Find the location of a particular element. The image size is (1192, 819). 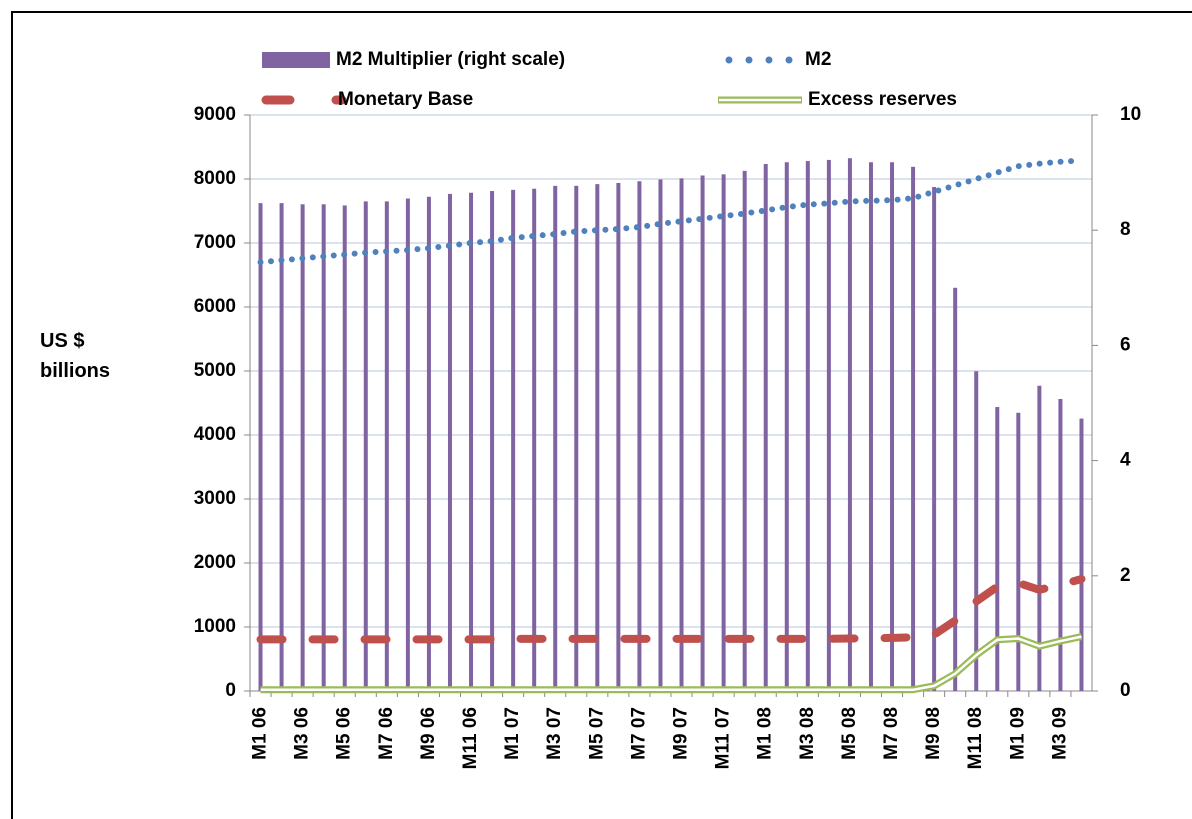

y2-tick-label: 2 is located at coordinates (1125, 575).